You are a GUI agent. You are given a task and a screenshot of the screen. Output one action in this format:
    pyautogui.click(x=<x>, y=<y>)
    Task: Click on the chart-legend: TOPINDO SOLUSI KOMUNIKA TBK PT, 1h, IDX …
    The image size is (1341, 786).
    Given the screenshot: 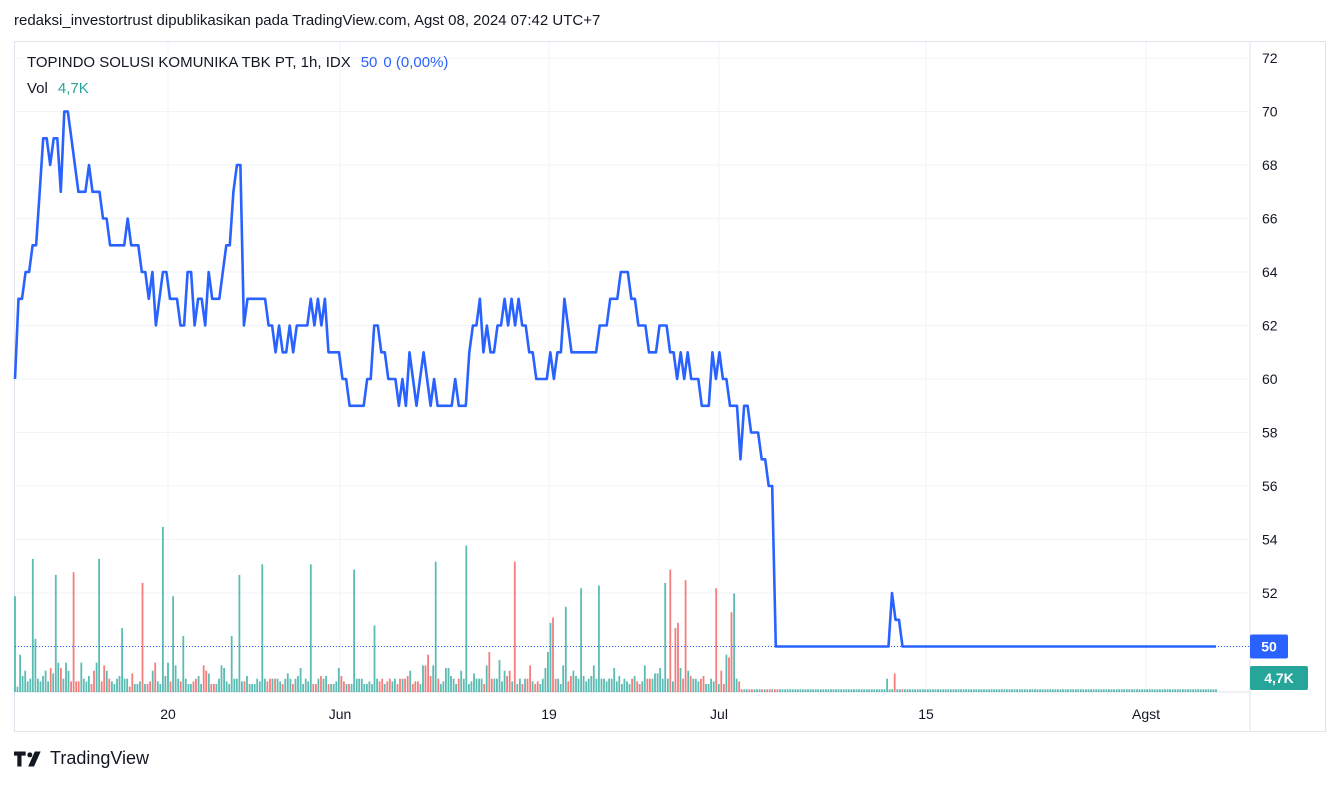 What is the action you would take?
    pyautogui.click(x=237, y=80)
    